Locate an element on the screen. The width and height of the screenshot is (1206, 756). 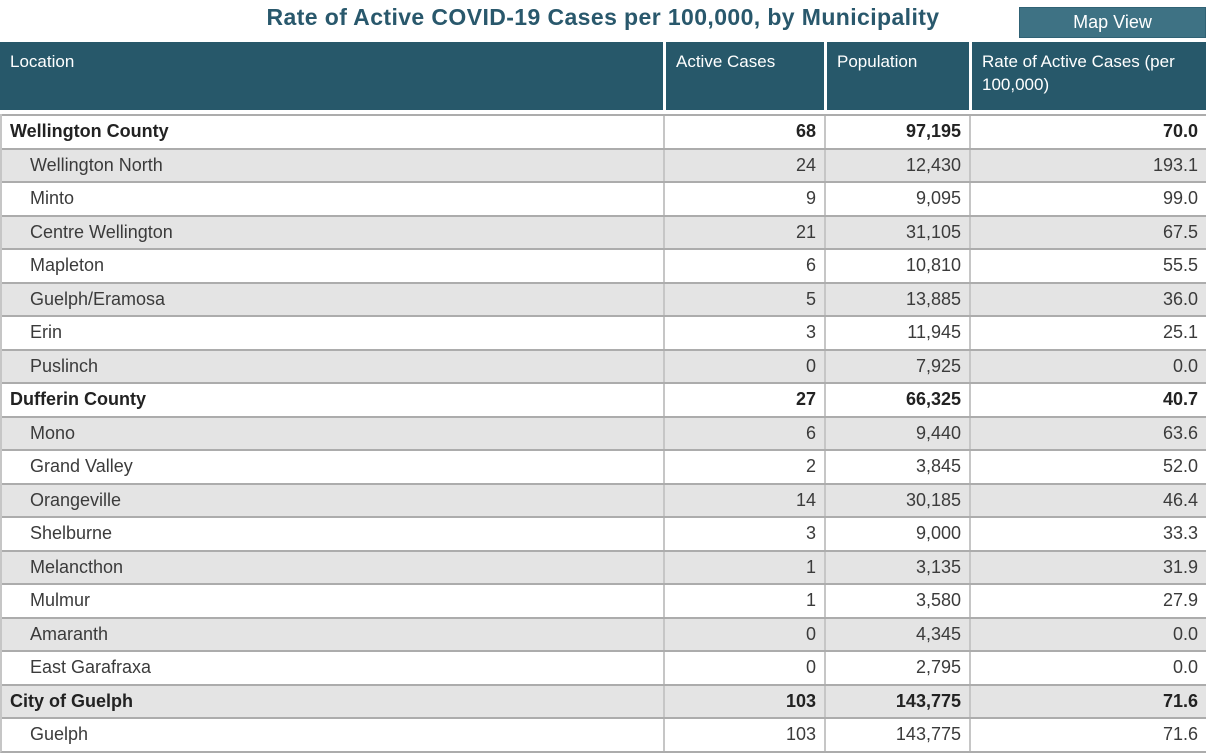
table-row-group: Dufferin County 27 66,325 40.7 is located at coordinates (604, 399).